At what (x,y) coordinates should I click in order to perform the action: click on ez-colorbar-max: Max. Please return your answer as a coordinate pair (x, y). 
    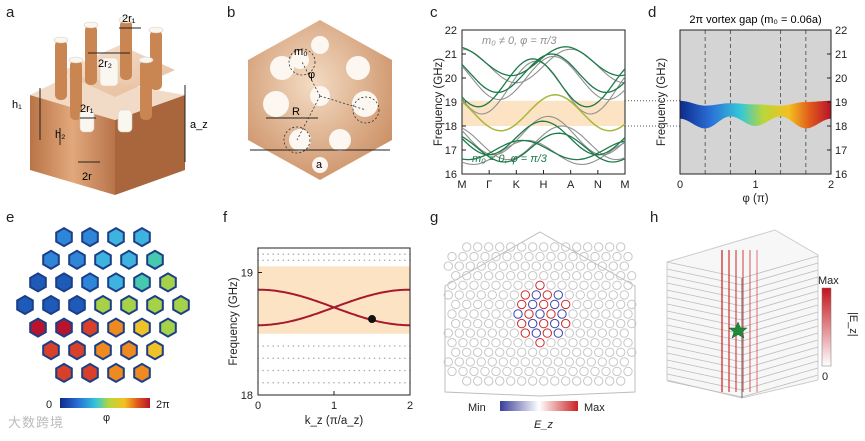
    Looking at the image, I should click on (594, 408).